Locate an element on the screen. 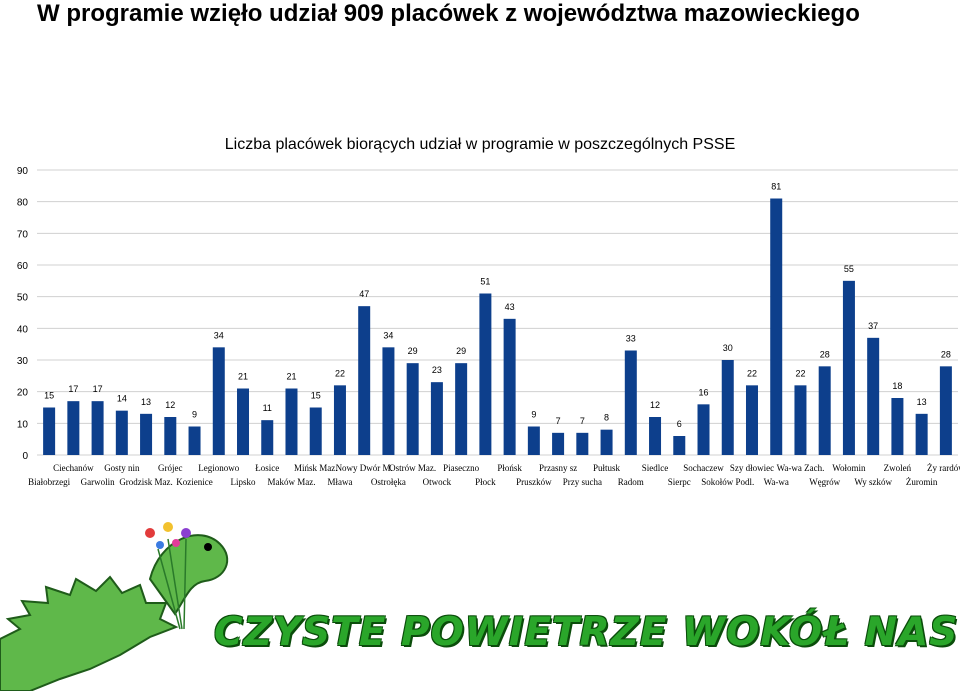  category-label: Wołomin is located at coordinates (849, 468).